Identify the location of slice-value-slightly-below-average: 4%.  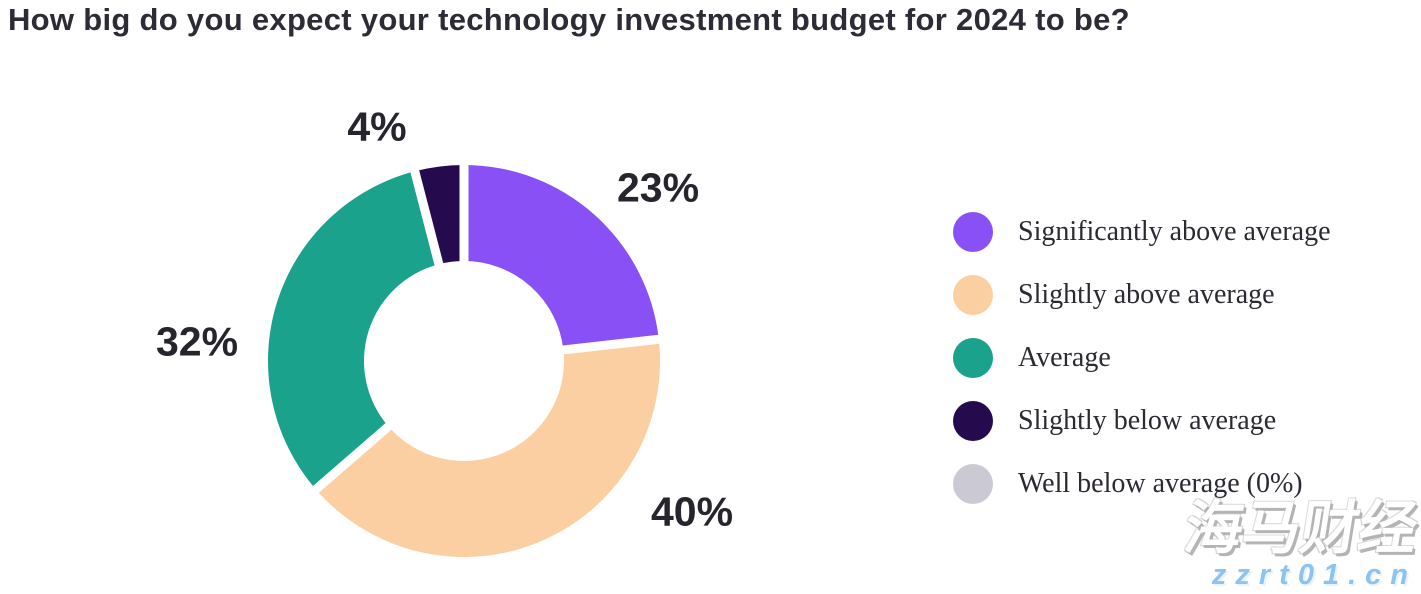
(377, 126).